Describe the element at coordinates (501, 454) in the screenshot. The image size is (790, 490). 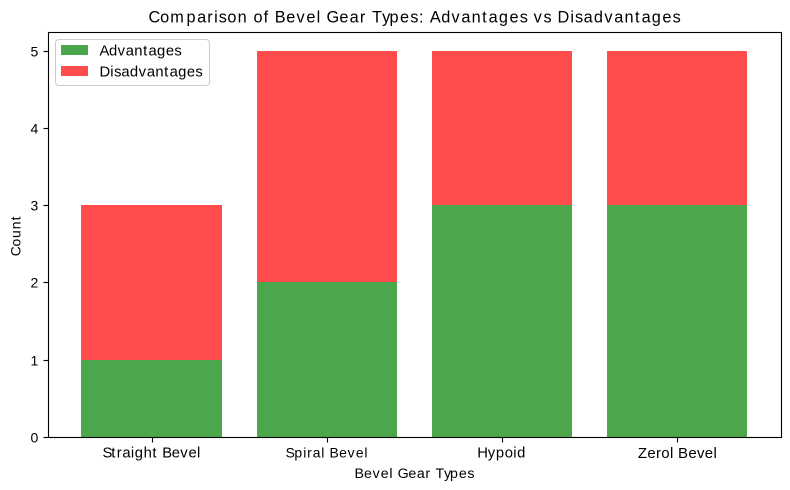
I see `svg-text: Hypoid` at that location.